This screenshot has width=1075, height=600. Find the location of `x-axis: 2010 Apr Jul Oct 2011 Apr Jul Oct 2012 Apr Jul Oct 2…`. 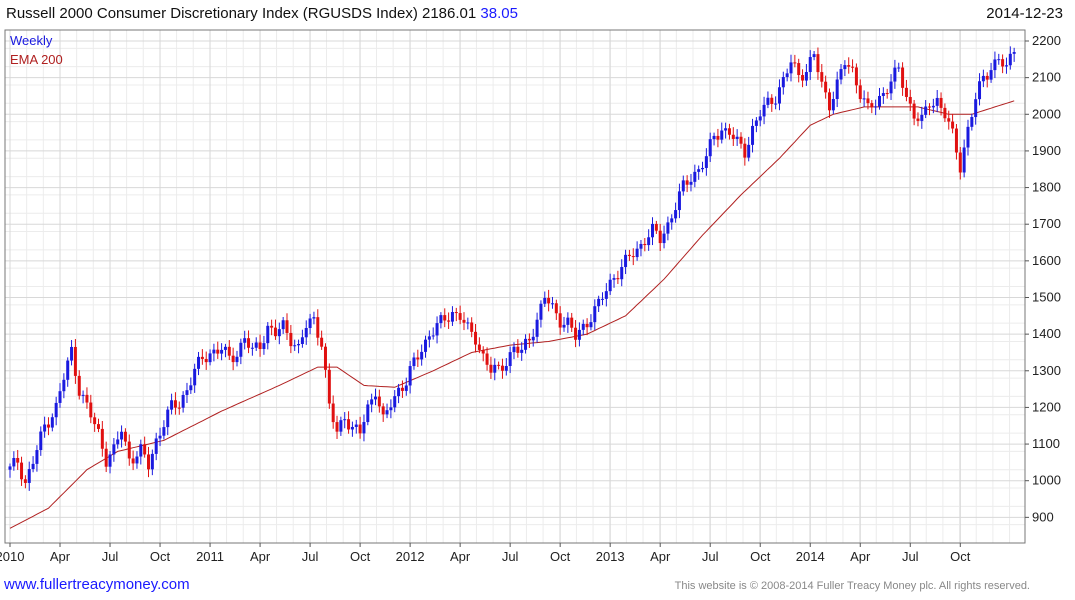

x-axis: 2010 Apr Jul Oct 2011 Apr Jul Oct 2012 Apr Jul Oct 2… is located at coordinates (485, 553).